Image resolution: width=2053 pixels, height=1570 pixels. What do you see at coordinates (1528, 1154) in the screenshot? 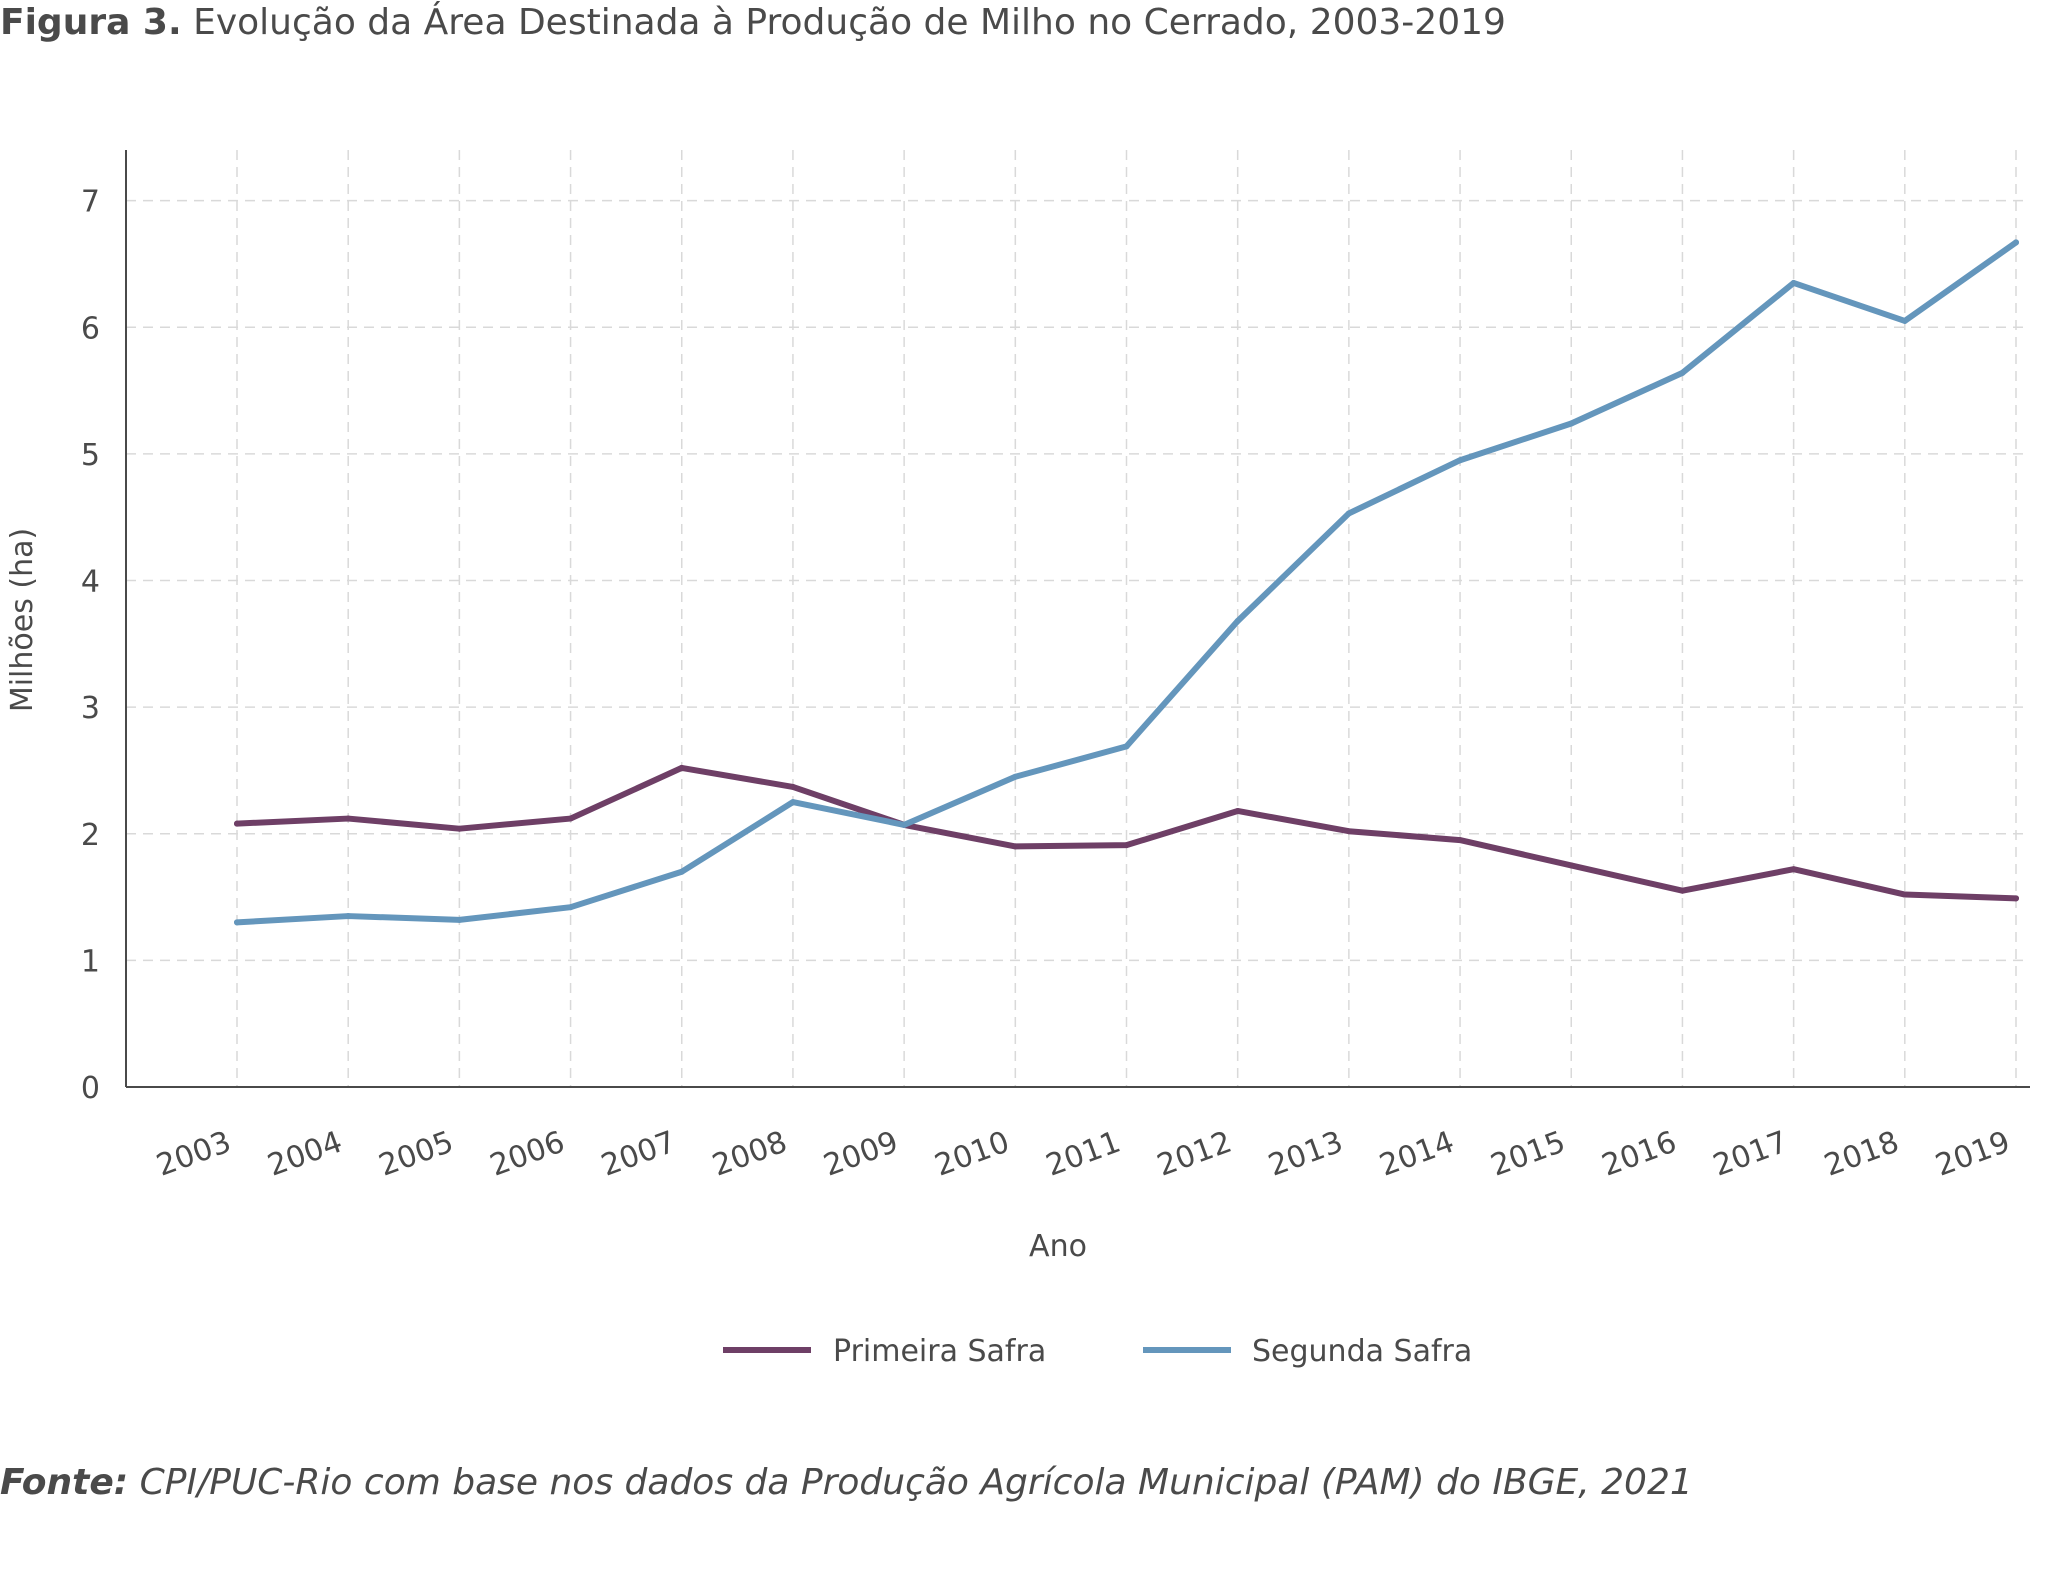
I see `x-tick-label: 2015` at bounding box center [1528, 1154].